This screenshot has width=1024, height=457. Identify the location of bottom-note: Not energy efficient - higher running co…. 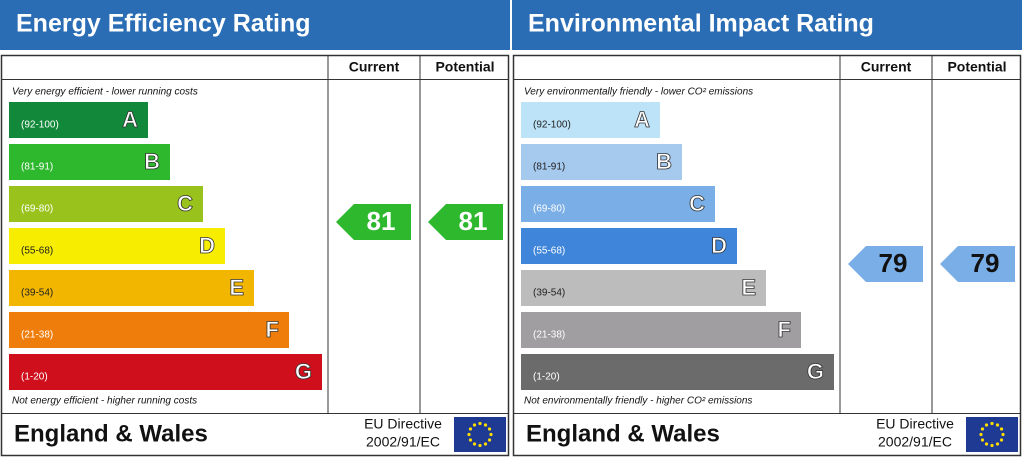
(104, 401).